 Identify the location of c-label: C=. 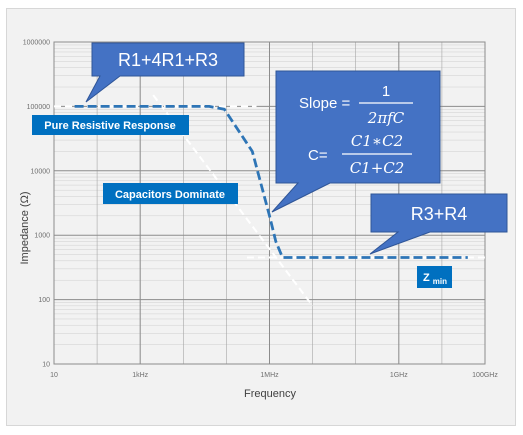
(318, 155).